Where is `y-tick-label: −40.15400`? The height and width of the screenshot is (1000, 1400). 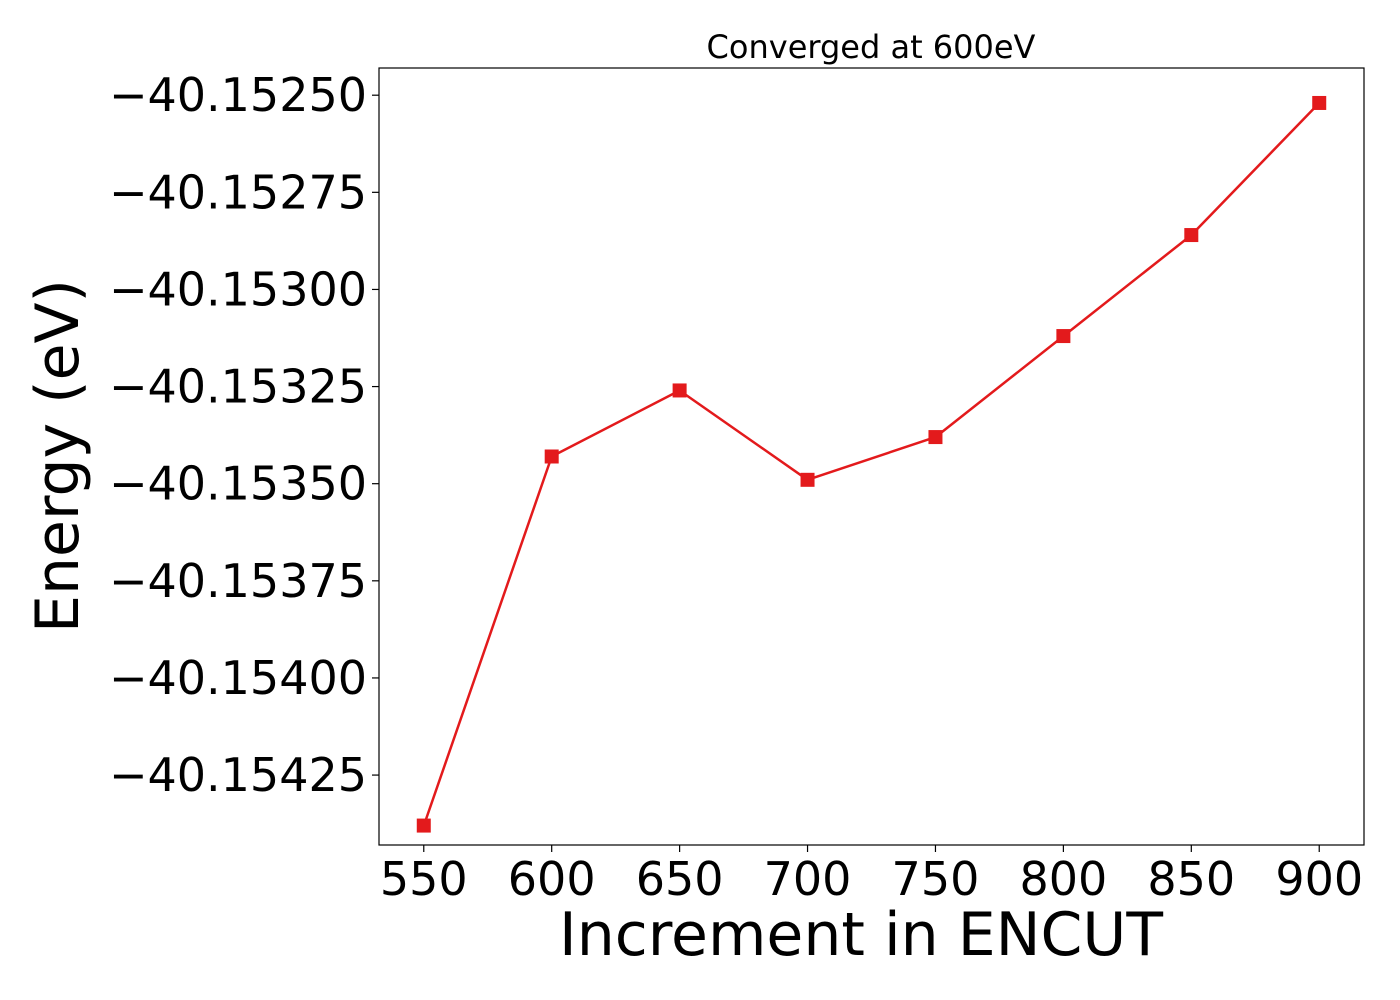 y-tick-label: −40.15400 is located at coordinates (238, 678).